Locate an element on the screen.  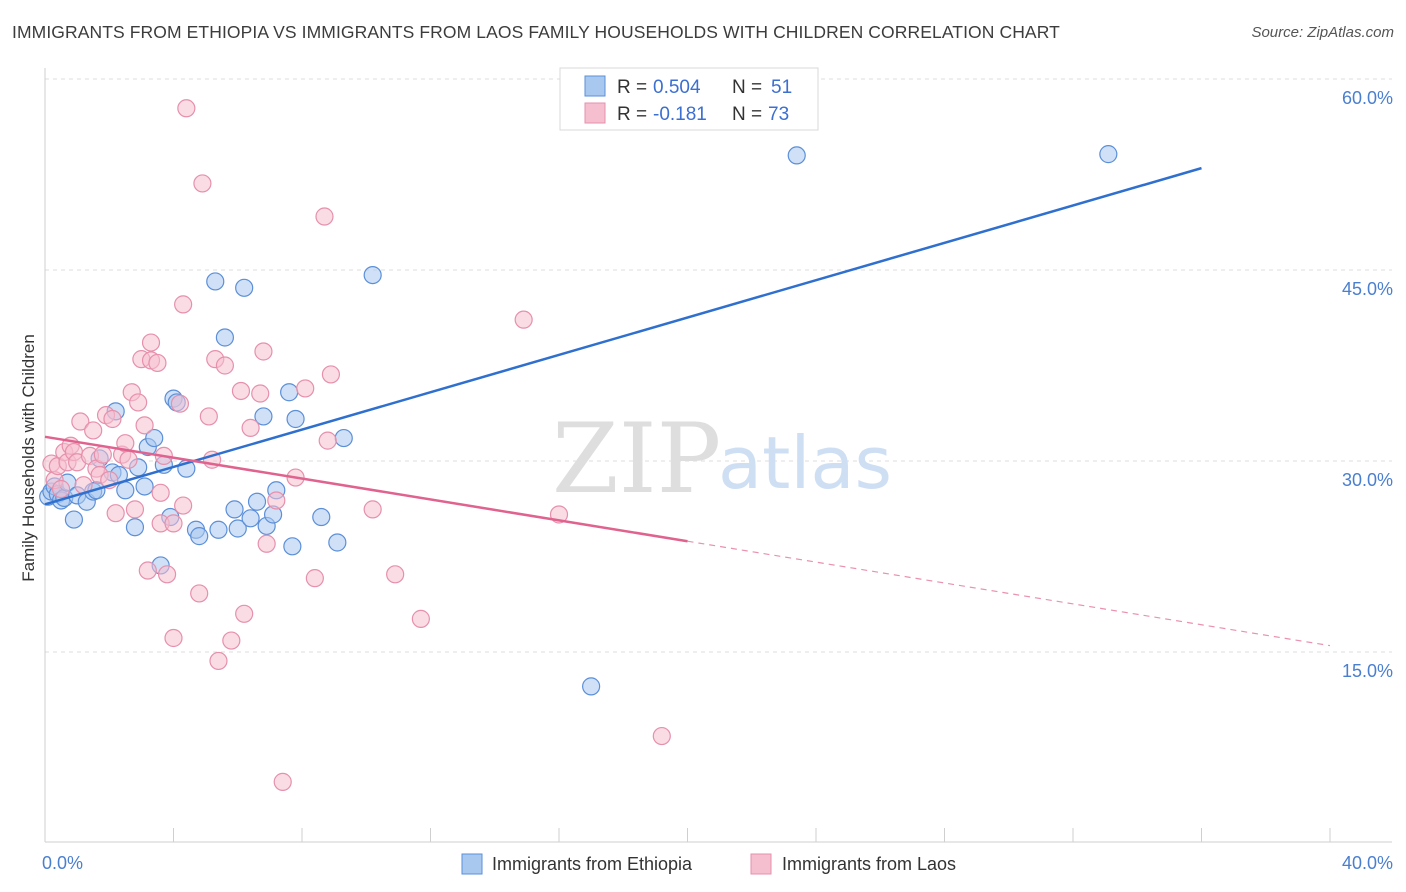
trend-line-laos-extension is located at coordinates (1009, 593).